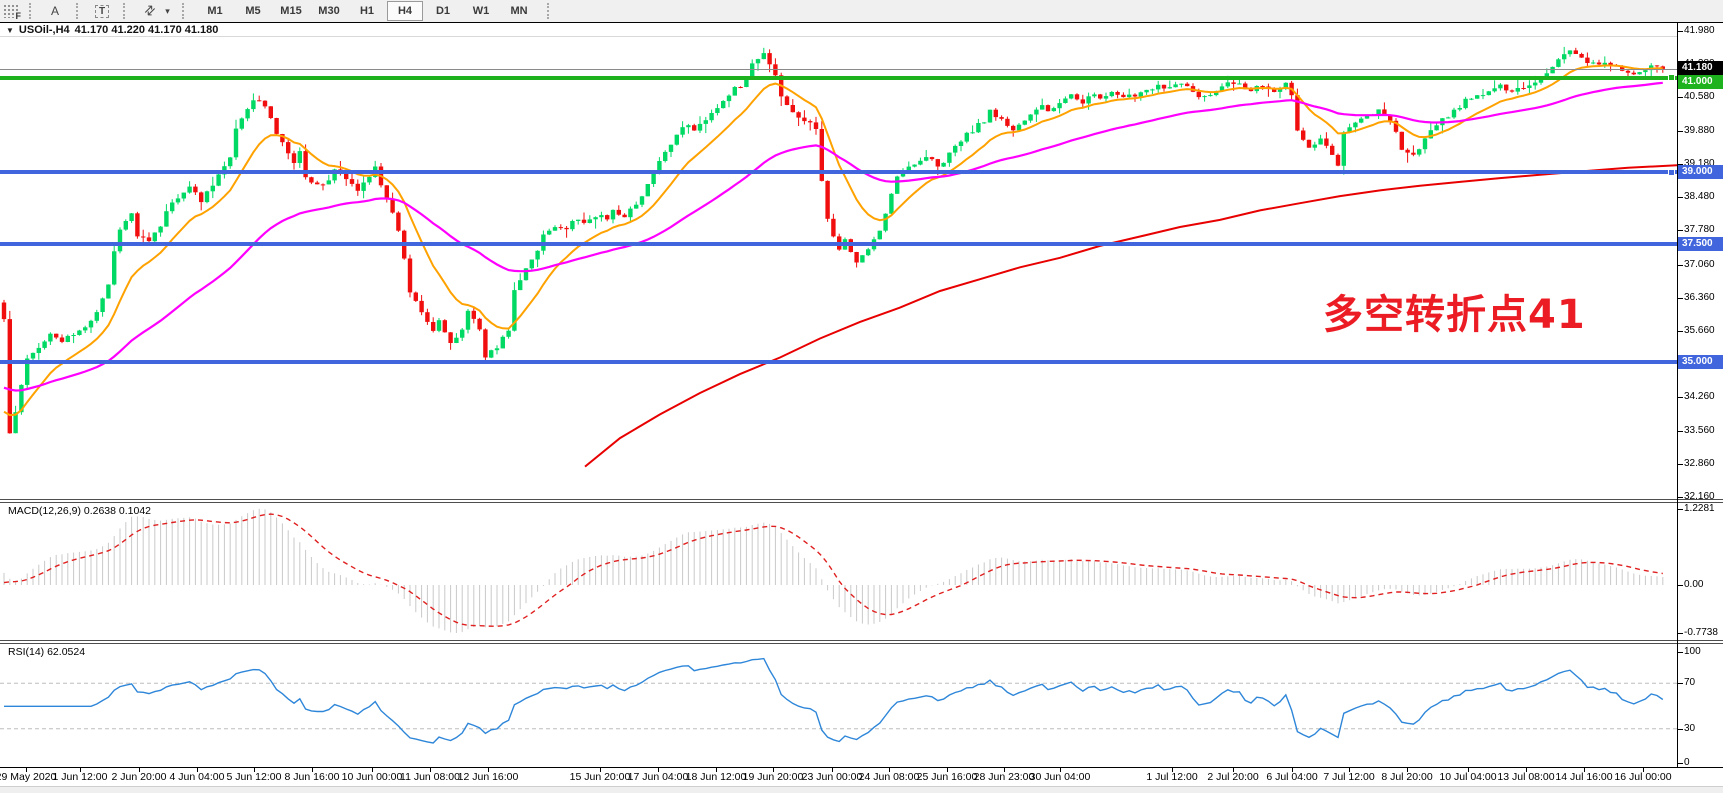 This screenshot has width=1723, height=793. What do you see at coordinates (716, 777) in the screenshot?
I see `time-axis-label: 18 Jun 12:00` at bounding box center [716, 777].